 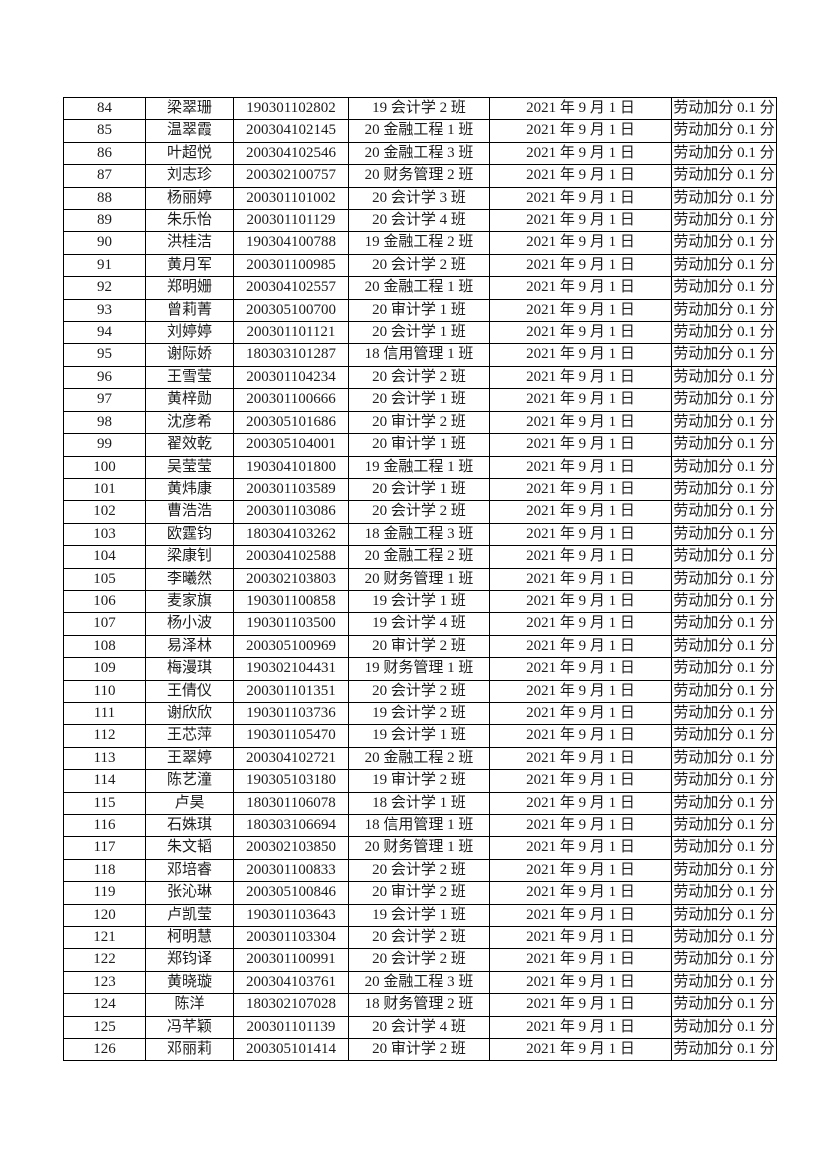 I want to click on cell-class-name: 20 会计学 3 班, so click(x=419, y=198).